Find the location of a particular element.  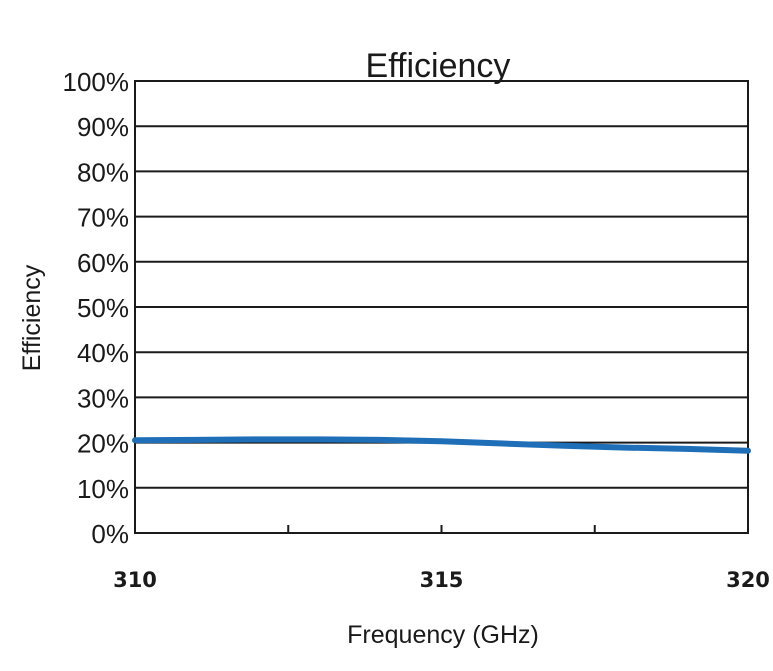

efficiency-series-line is located at coordinates (441, 445).